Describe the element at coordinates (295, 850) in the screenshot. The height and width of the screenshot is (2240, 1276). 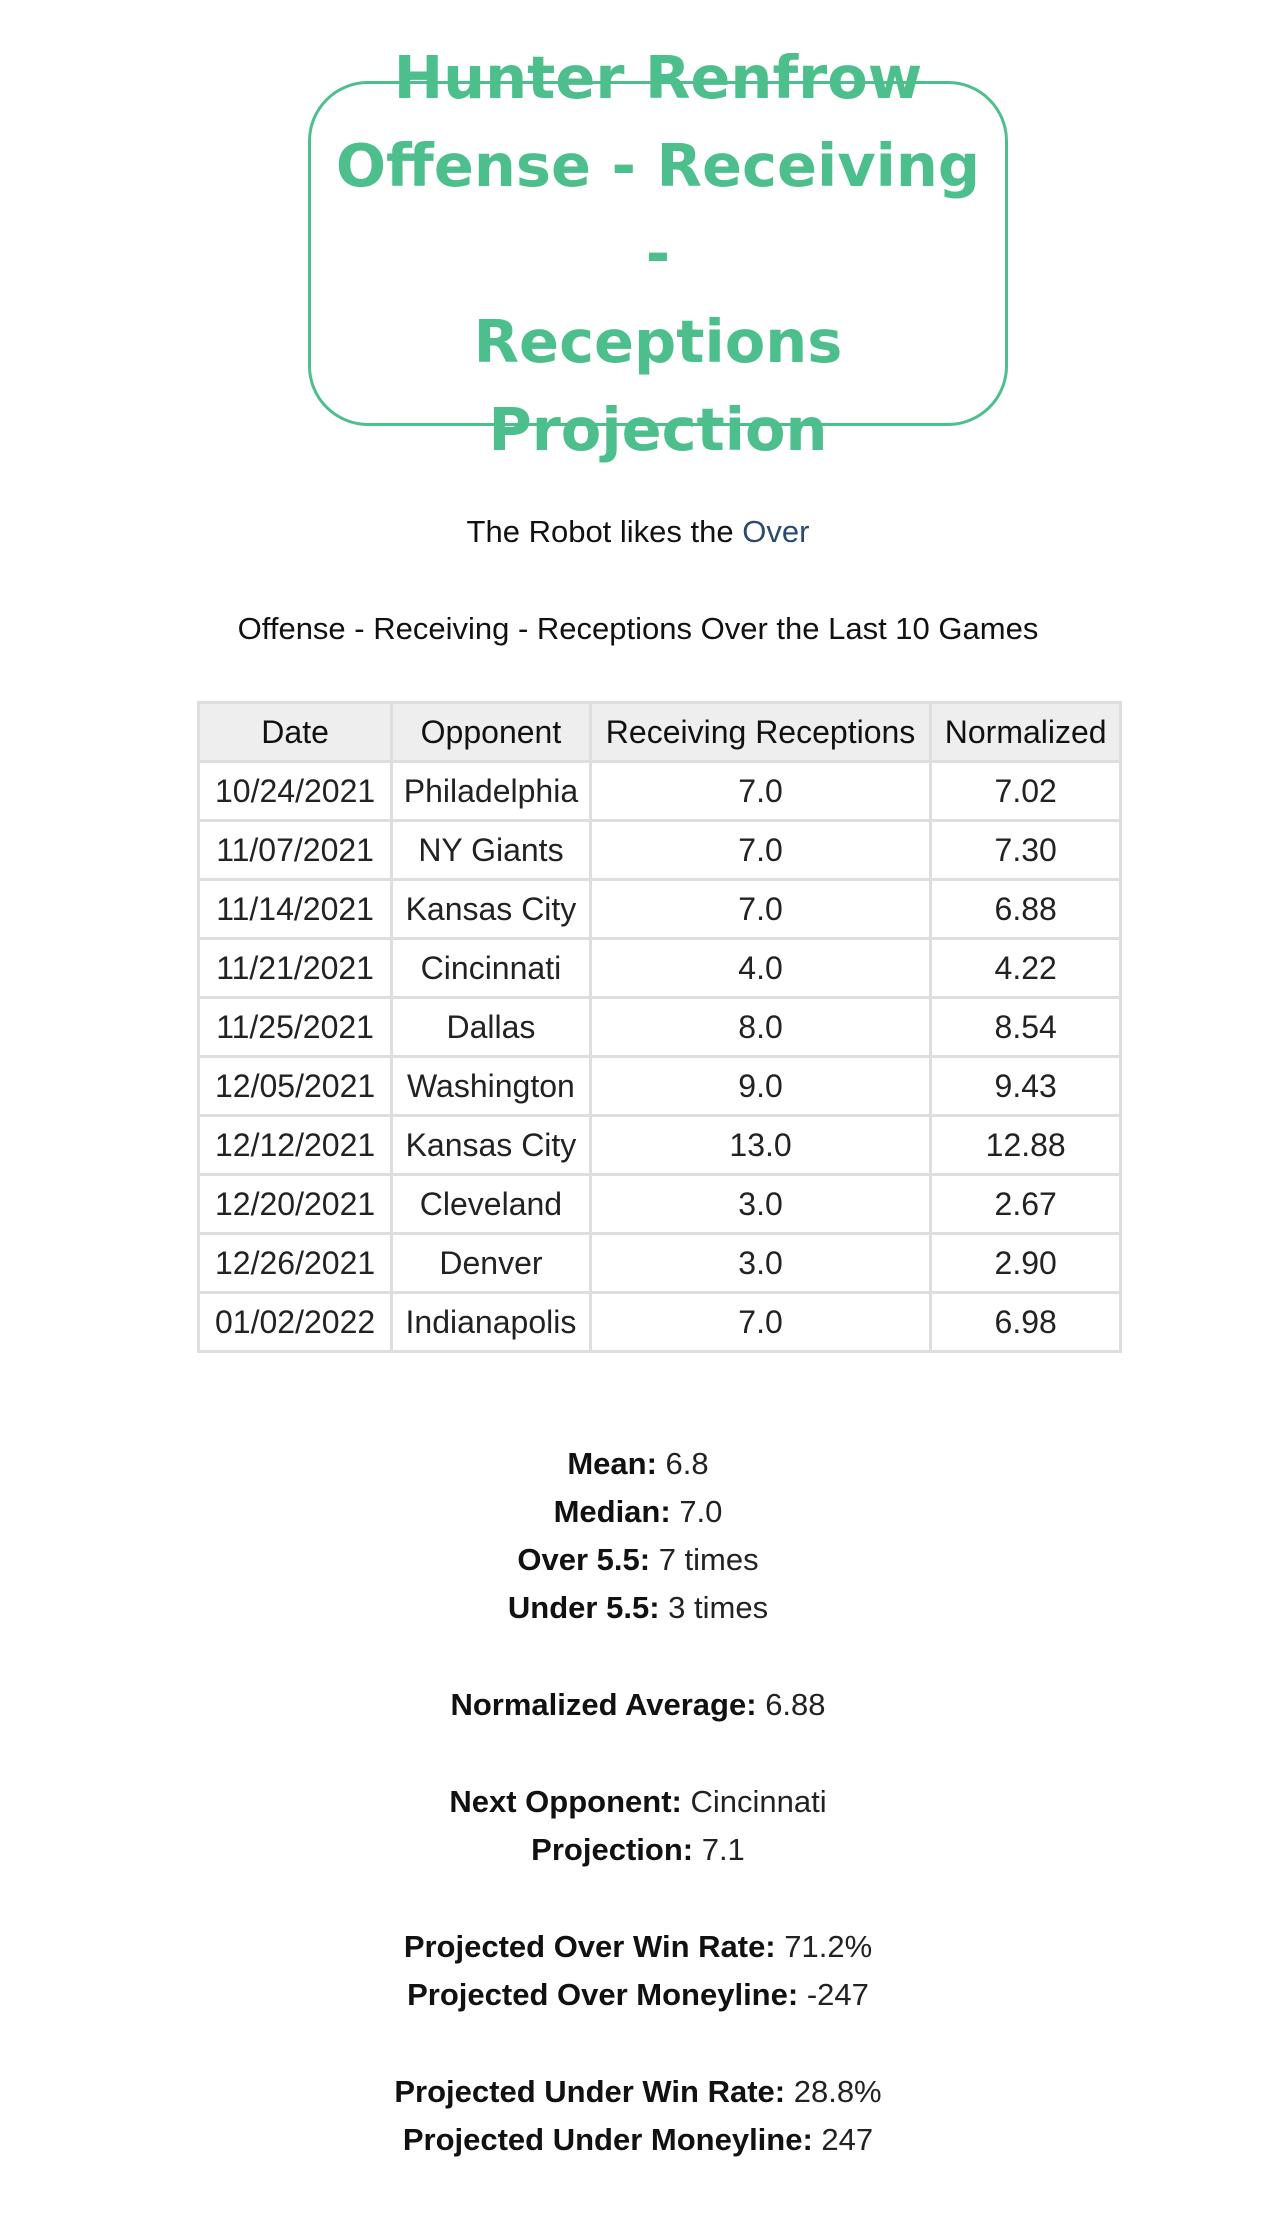
I see `cell-date: 11/07/2021` at that location.